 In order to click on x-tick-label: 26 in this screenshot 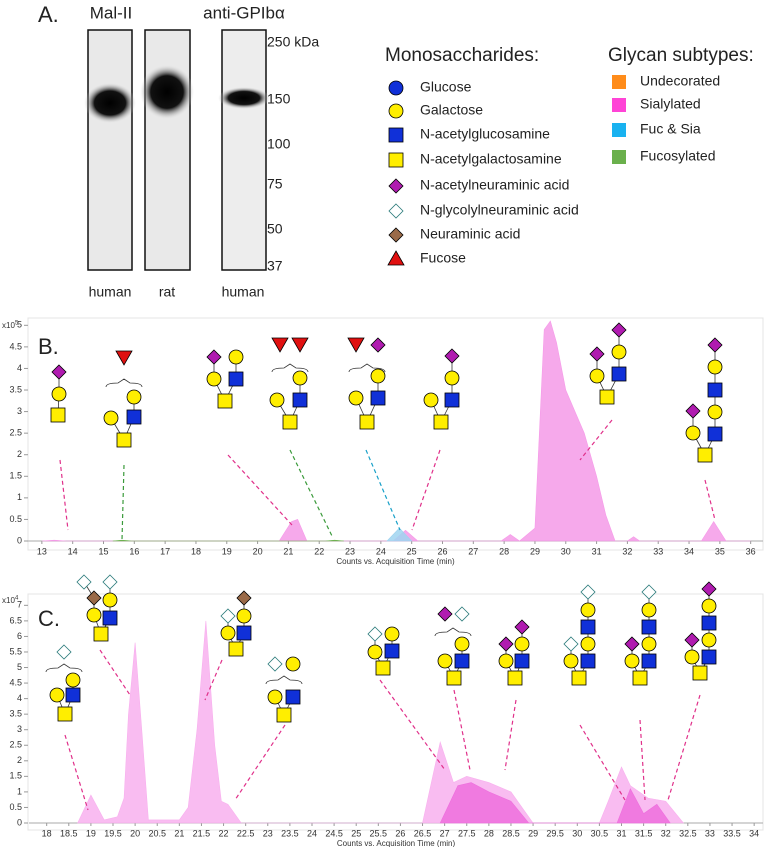, I will do `click(400, 833)`.